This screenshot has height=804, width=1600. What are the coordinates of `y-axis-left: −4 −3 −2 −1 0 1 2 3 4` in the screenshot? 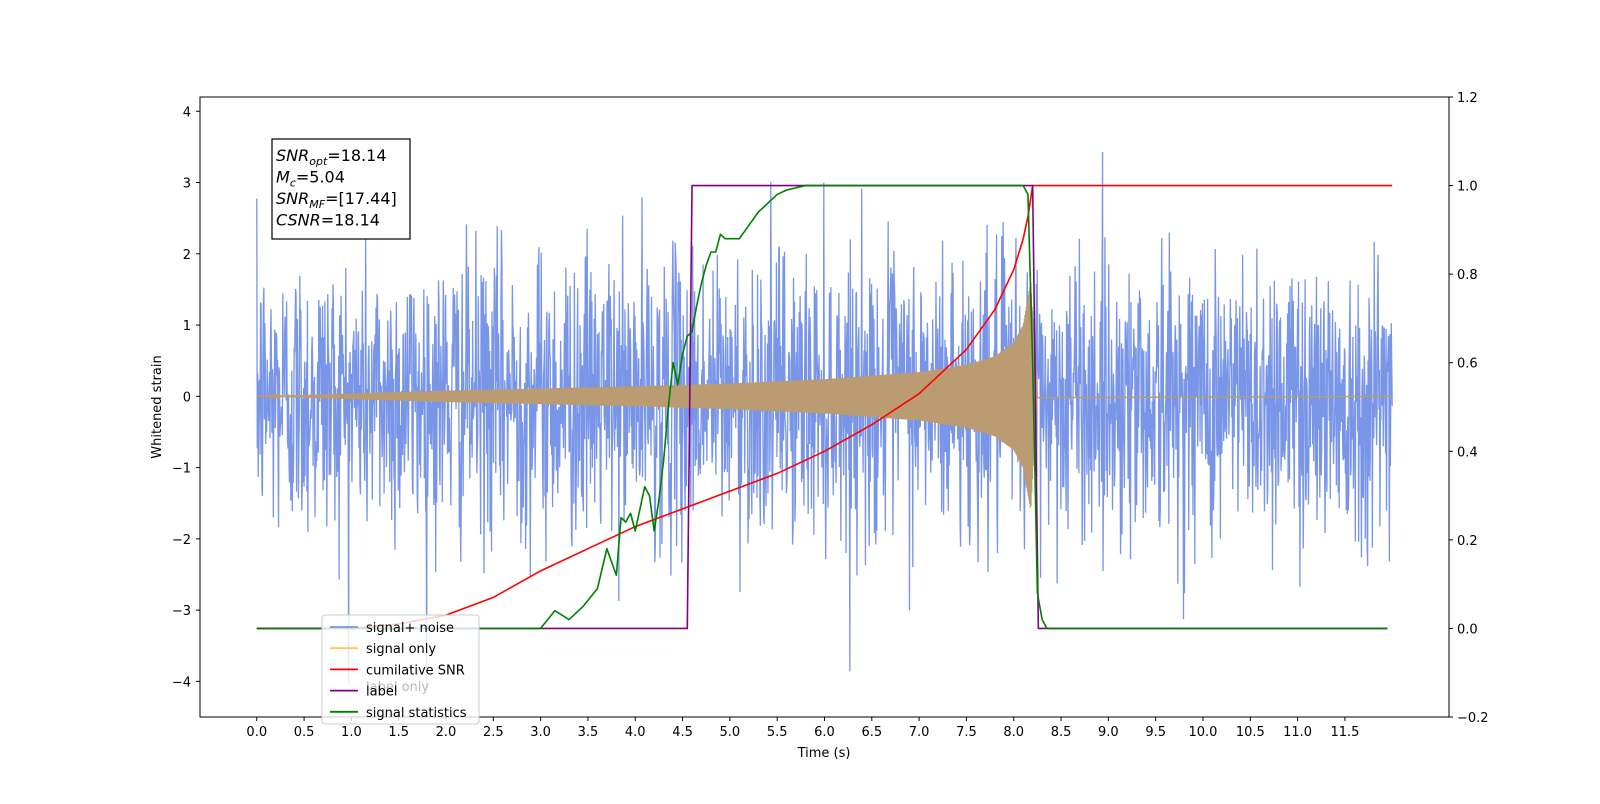 It's located at (186, 397).